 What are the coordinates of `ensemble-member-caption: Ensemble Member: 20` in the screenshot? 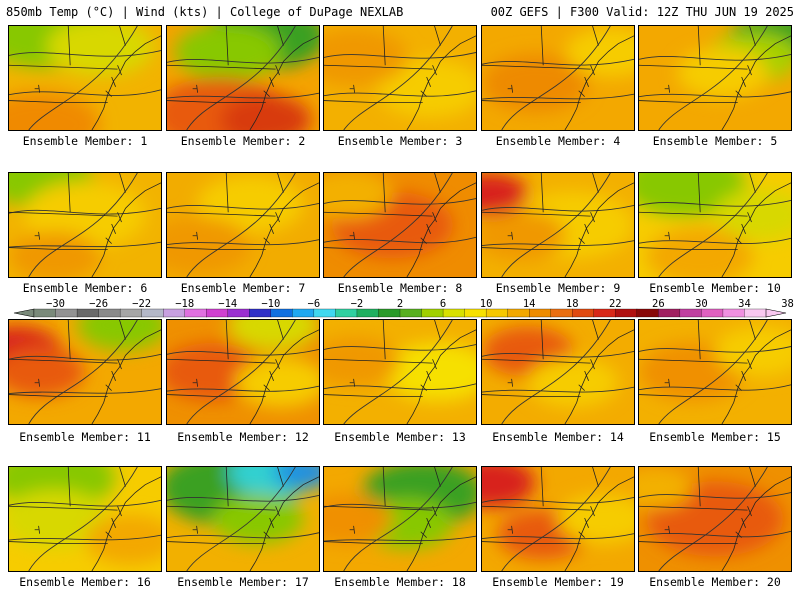 It's located at (715, 582).